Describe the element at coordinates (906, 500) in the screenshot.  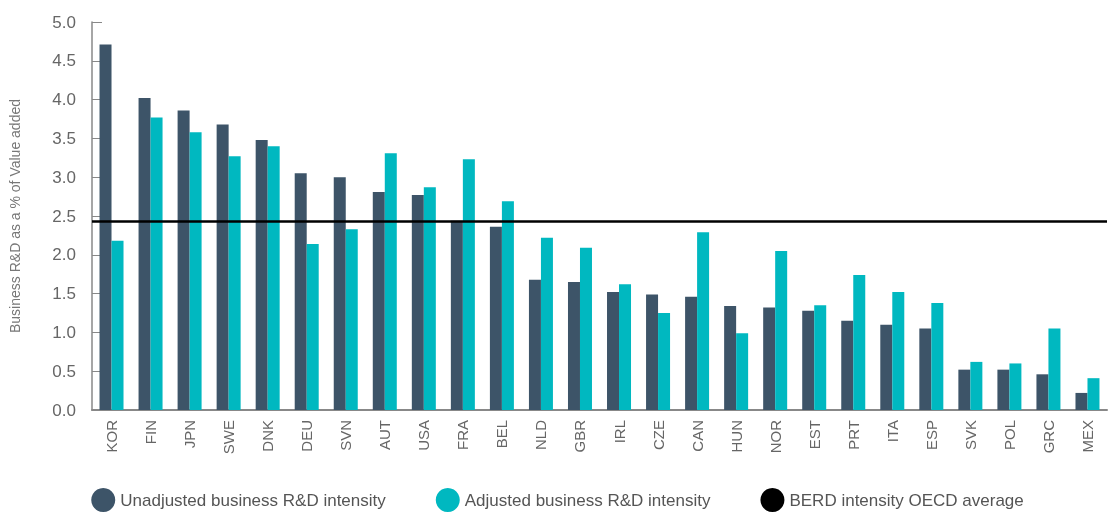
I see `legend-label: BERD intensity OECD average` at that location.